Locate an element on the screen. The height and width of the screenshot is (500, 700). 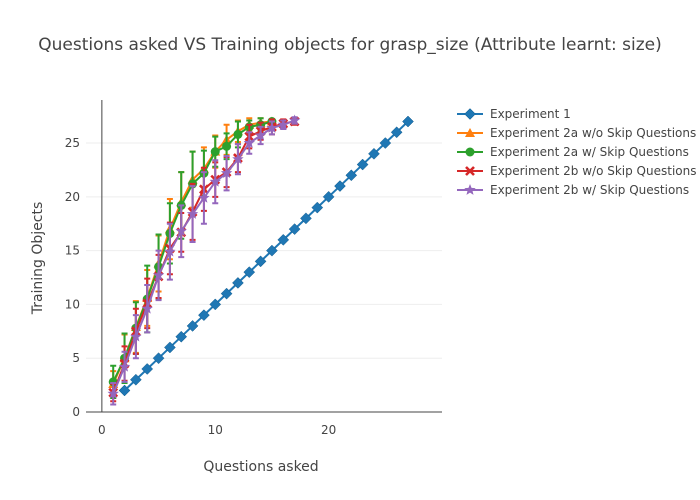
x-tick-label: 0 is located at coordinates (102, 430).